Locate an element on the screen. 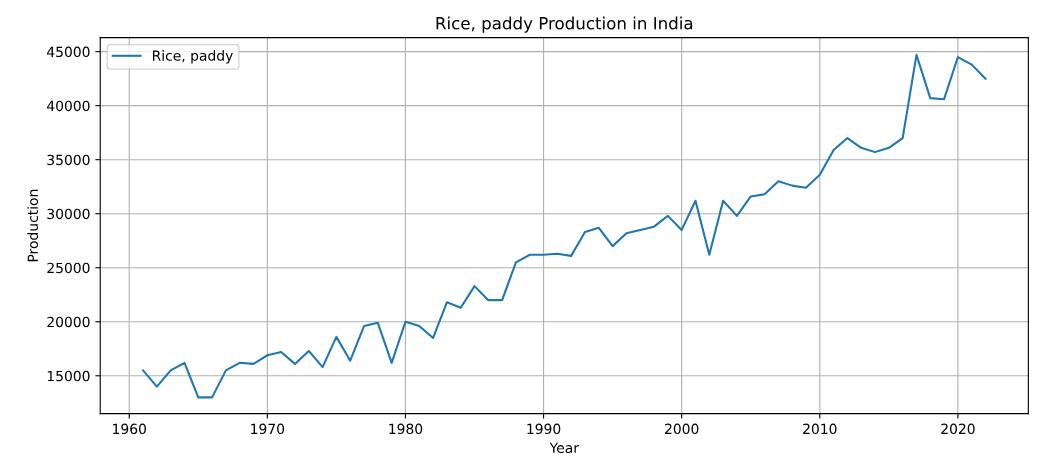 This screenshot has height=470, width=1044. x-tick-label: 2020 is located at coordinates (958, 429).